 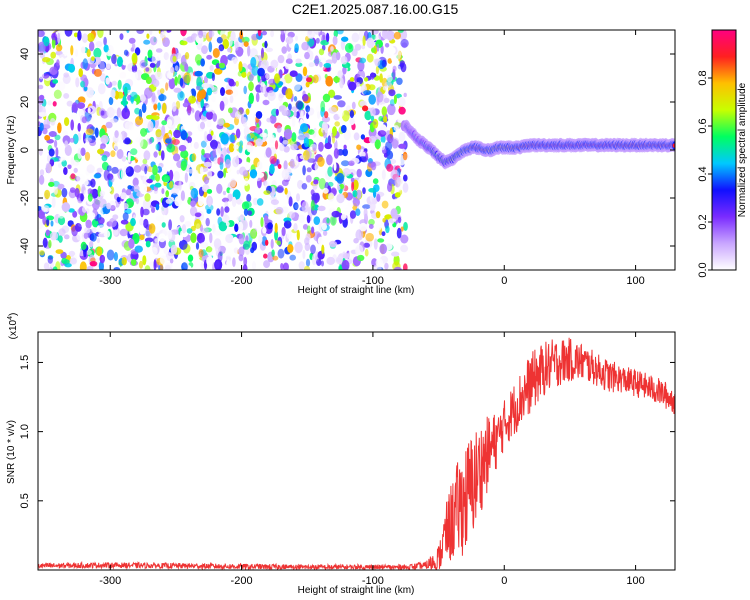 What do you see at coordinates (703, 77) in the screenshot?
I see `colorbar-tick-label: 0.8` at bounding box center [703, 77].